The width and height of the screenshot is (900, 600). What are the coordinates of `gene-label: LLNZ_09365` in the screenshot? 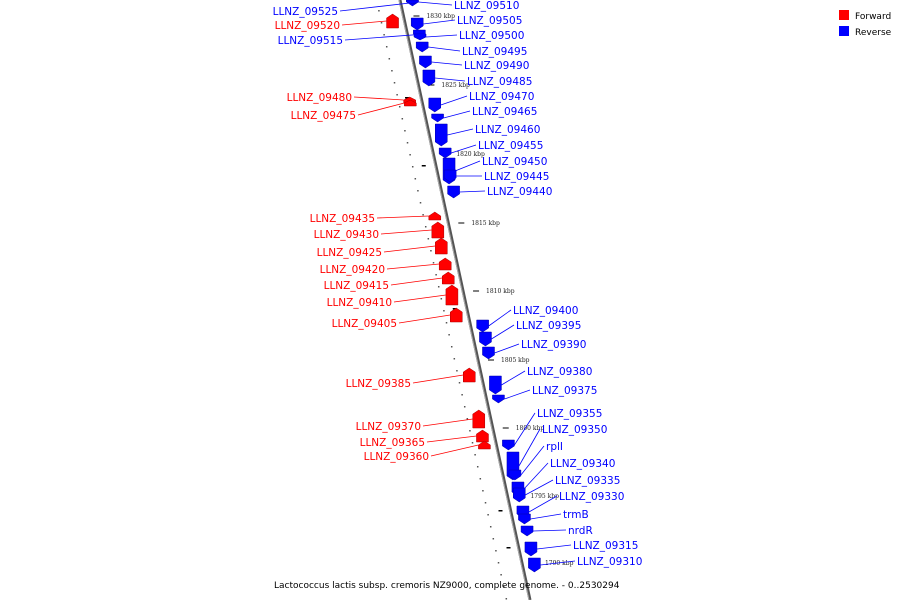 It's located at (392, 443).